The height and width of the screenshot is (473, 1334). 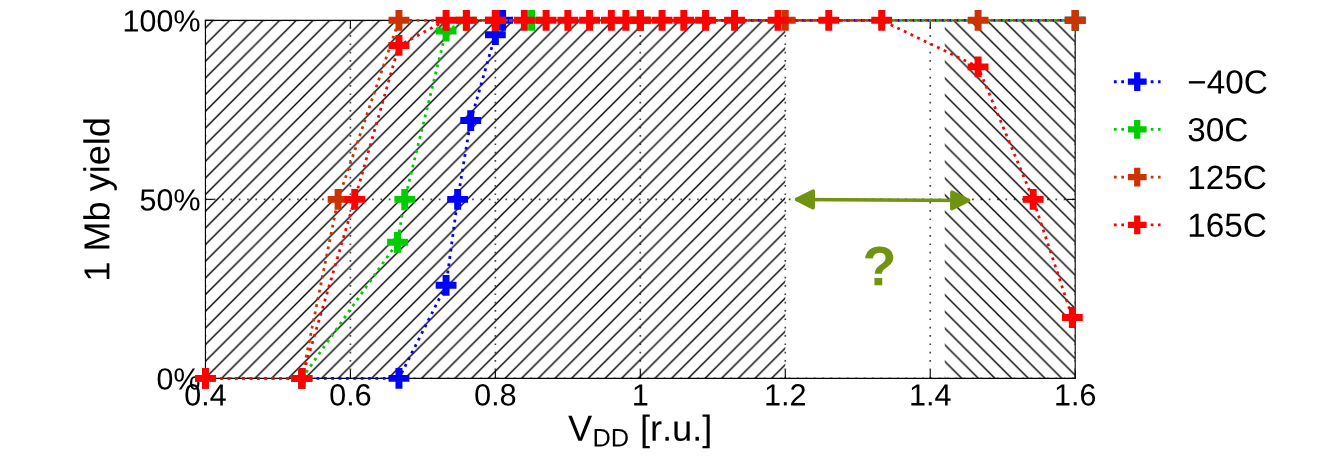 I want to click on legend-label: 165C, so click(x=1227, y=225).